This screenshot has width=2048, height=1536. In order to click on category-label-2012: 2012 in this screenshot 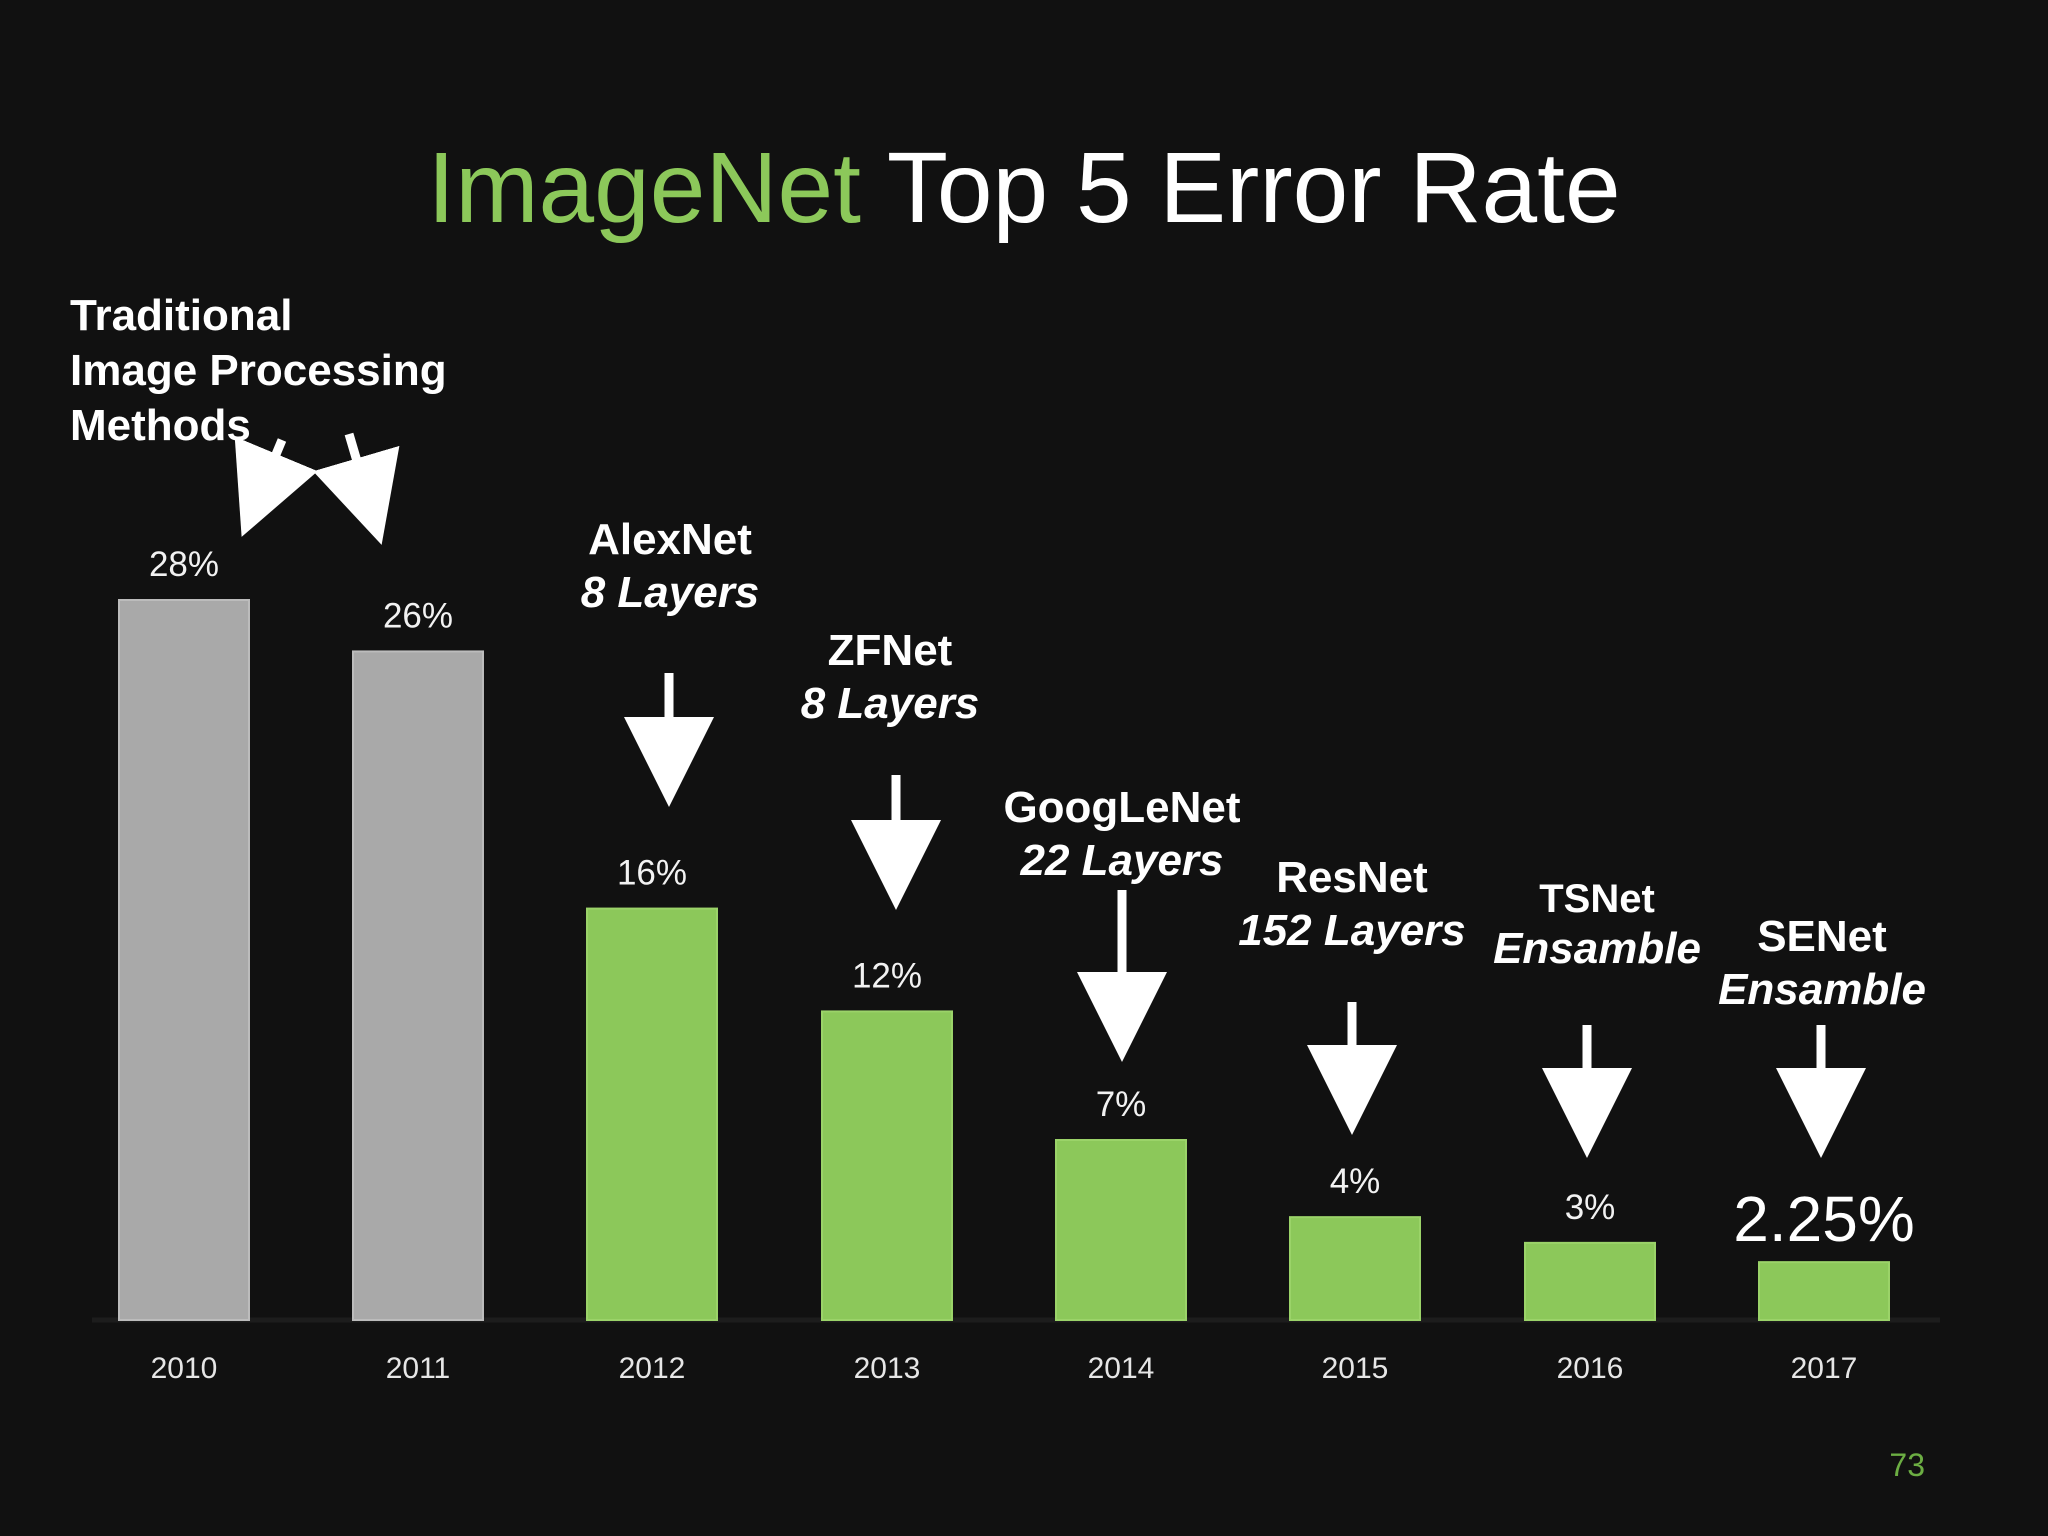, I will do `click(652, 1368)`.